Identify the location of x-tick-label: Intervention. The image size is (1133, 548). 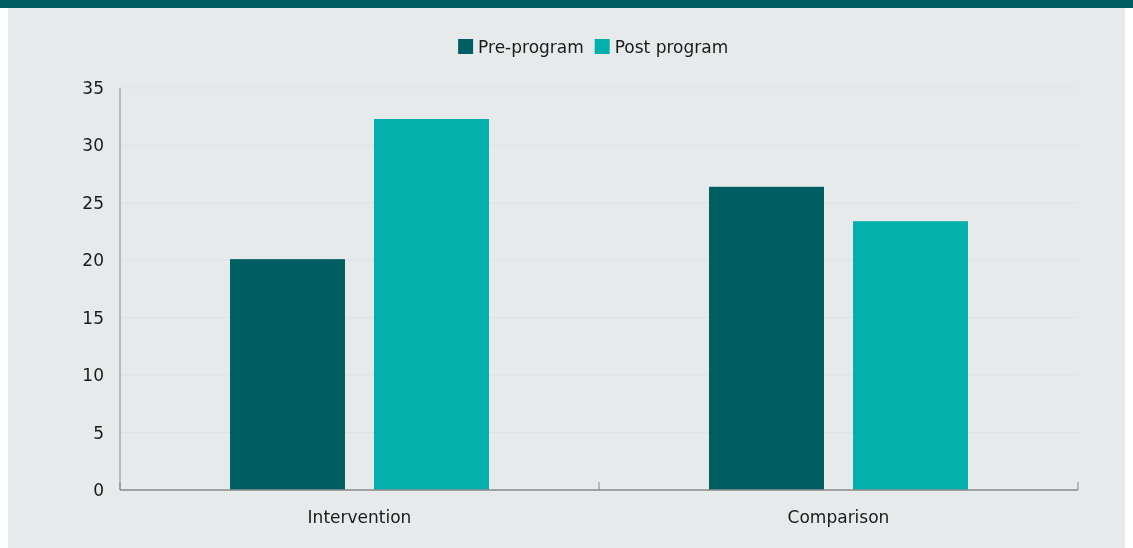
(359, 517).